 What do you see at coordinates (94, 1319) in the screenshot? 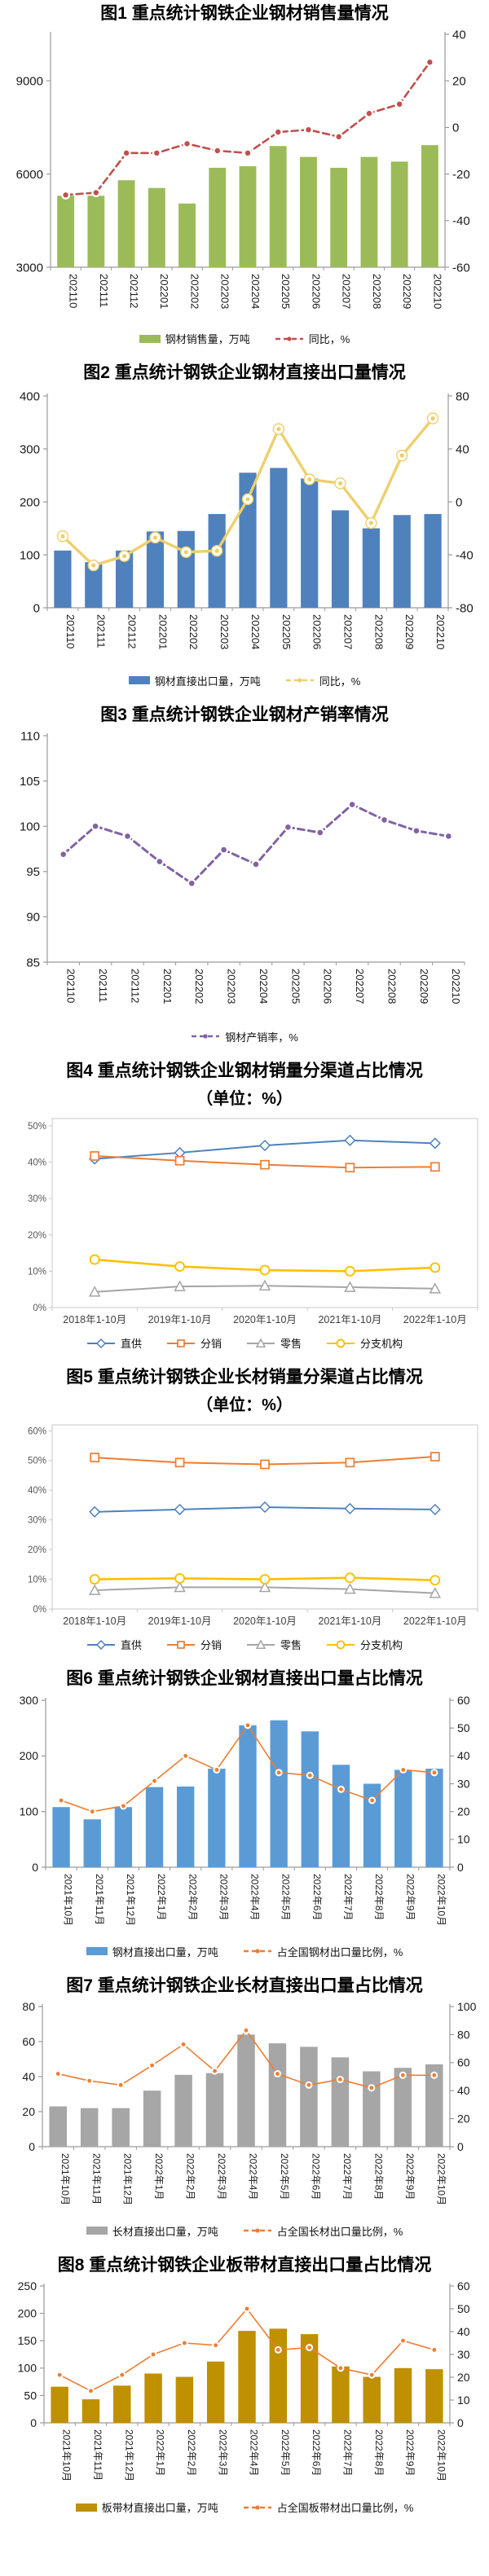
I see `svg-text: 2018年1-10月` at bounding box center [94, 1319].